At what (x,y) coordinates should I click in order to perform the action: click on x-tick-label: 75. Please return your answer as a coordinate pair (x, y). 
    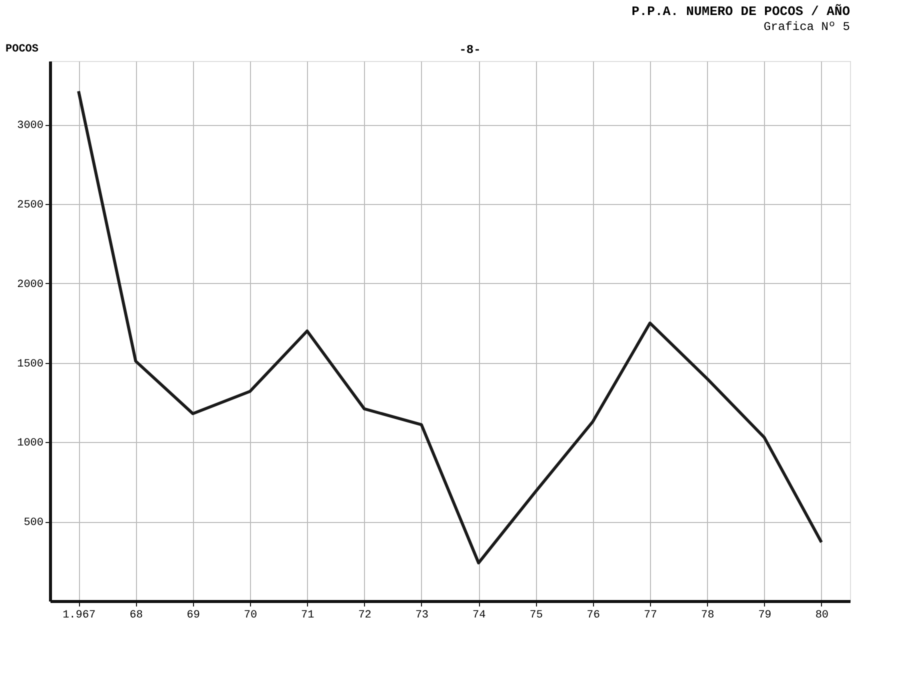
    Looking at the image, I should click on (536, 616).